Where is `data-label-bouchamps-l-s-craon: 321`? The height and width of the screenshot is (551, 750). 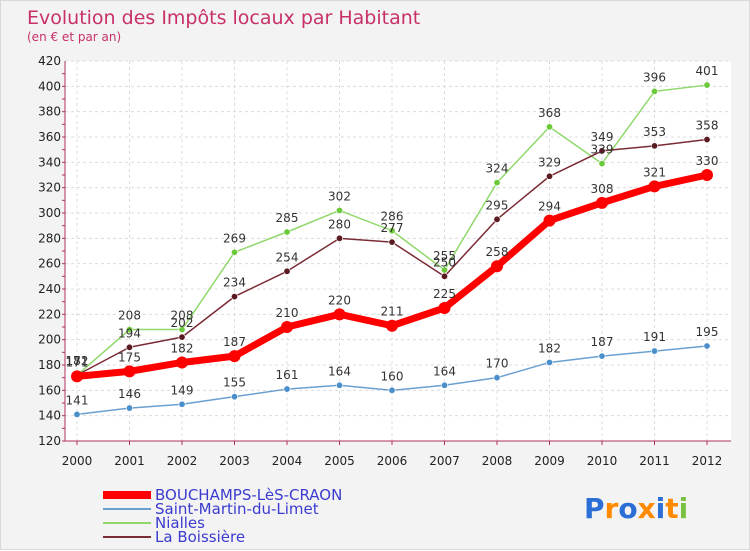 data-label-bouchamps-l-s-craon: 321 is located at coordinates (654, 172).